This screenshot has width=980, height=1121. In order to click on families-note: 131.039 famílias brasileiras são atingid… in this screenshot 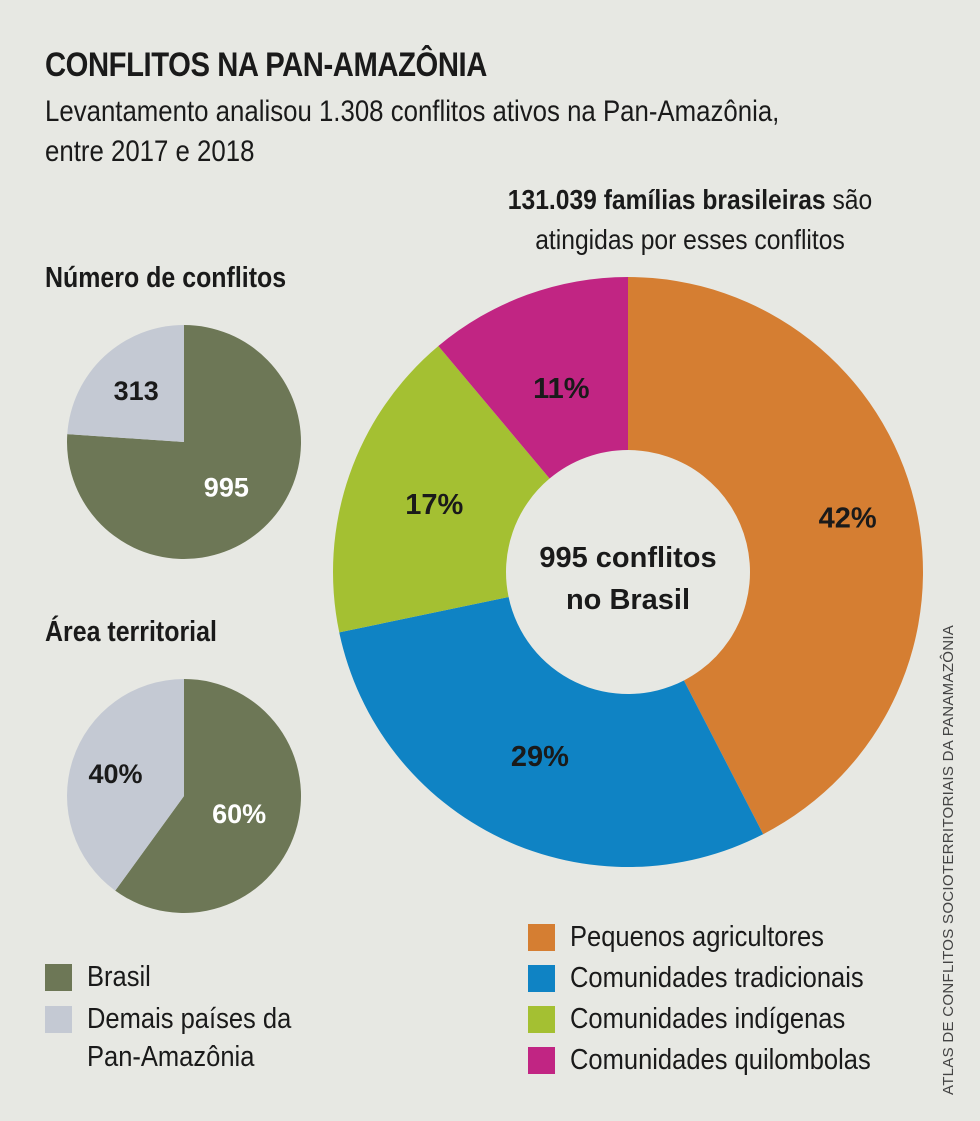, I will do `click(690, 220)`.